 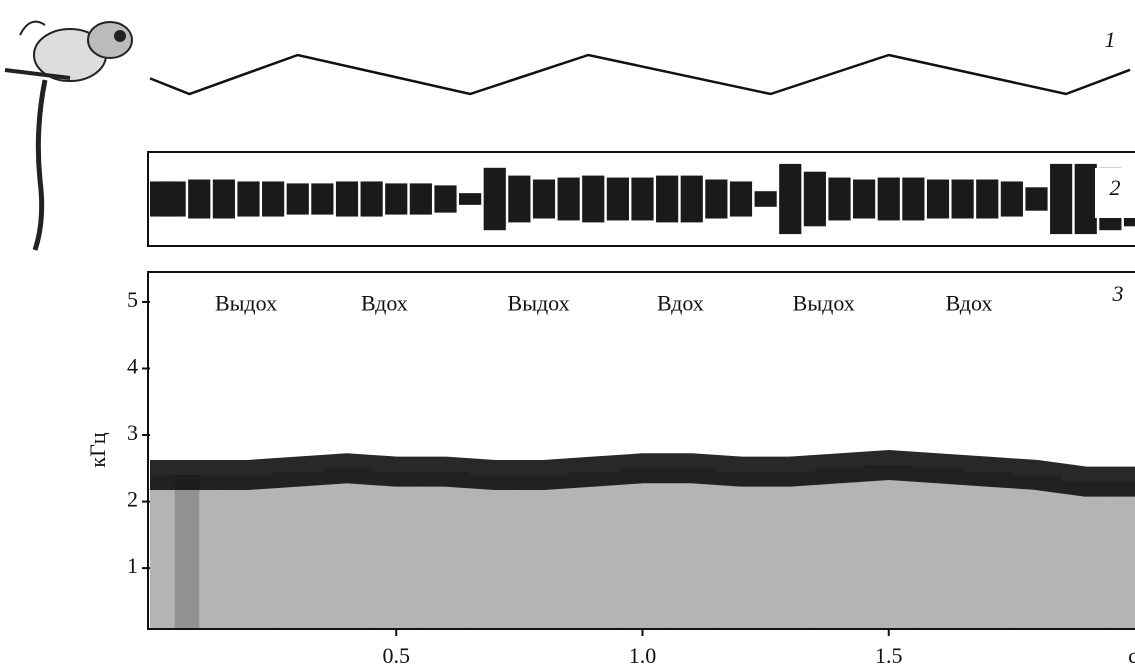 I want to click on x-tick-label: 1.0, so click(x=643, y=655).